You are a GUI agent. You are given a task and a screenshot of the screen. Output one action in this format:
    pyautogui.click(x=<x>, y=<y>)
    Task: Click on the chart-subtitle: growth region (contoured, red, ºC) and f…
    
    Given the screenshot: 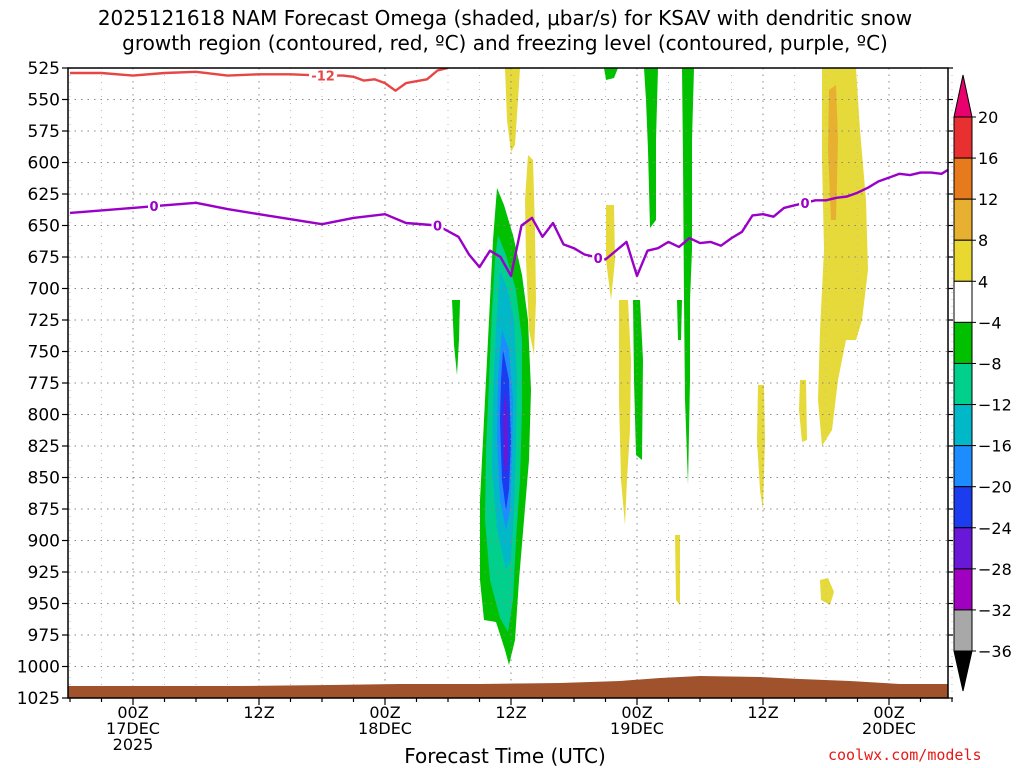 What is the action you would take?
    pyautogui.click(x=505, y=43)
    